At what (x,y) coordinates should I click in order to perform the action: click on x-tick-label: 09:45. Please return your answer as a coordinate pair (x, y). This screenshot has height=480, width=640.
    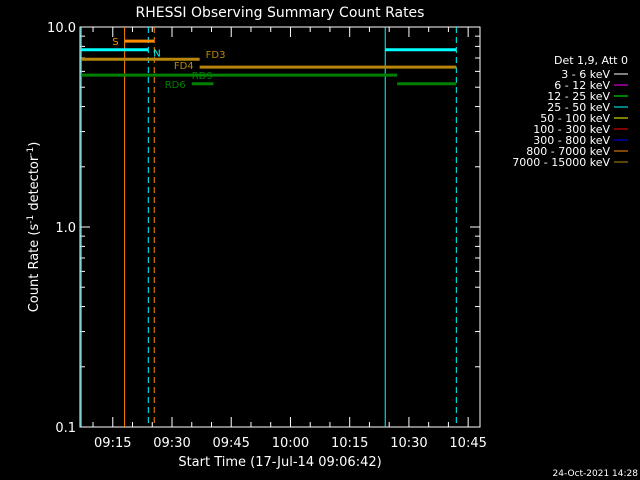
    Looking at the image, I should click on (230, 443).